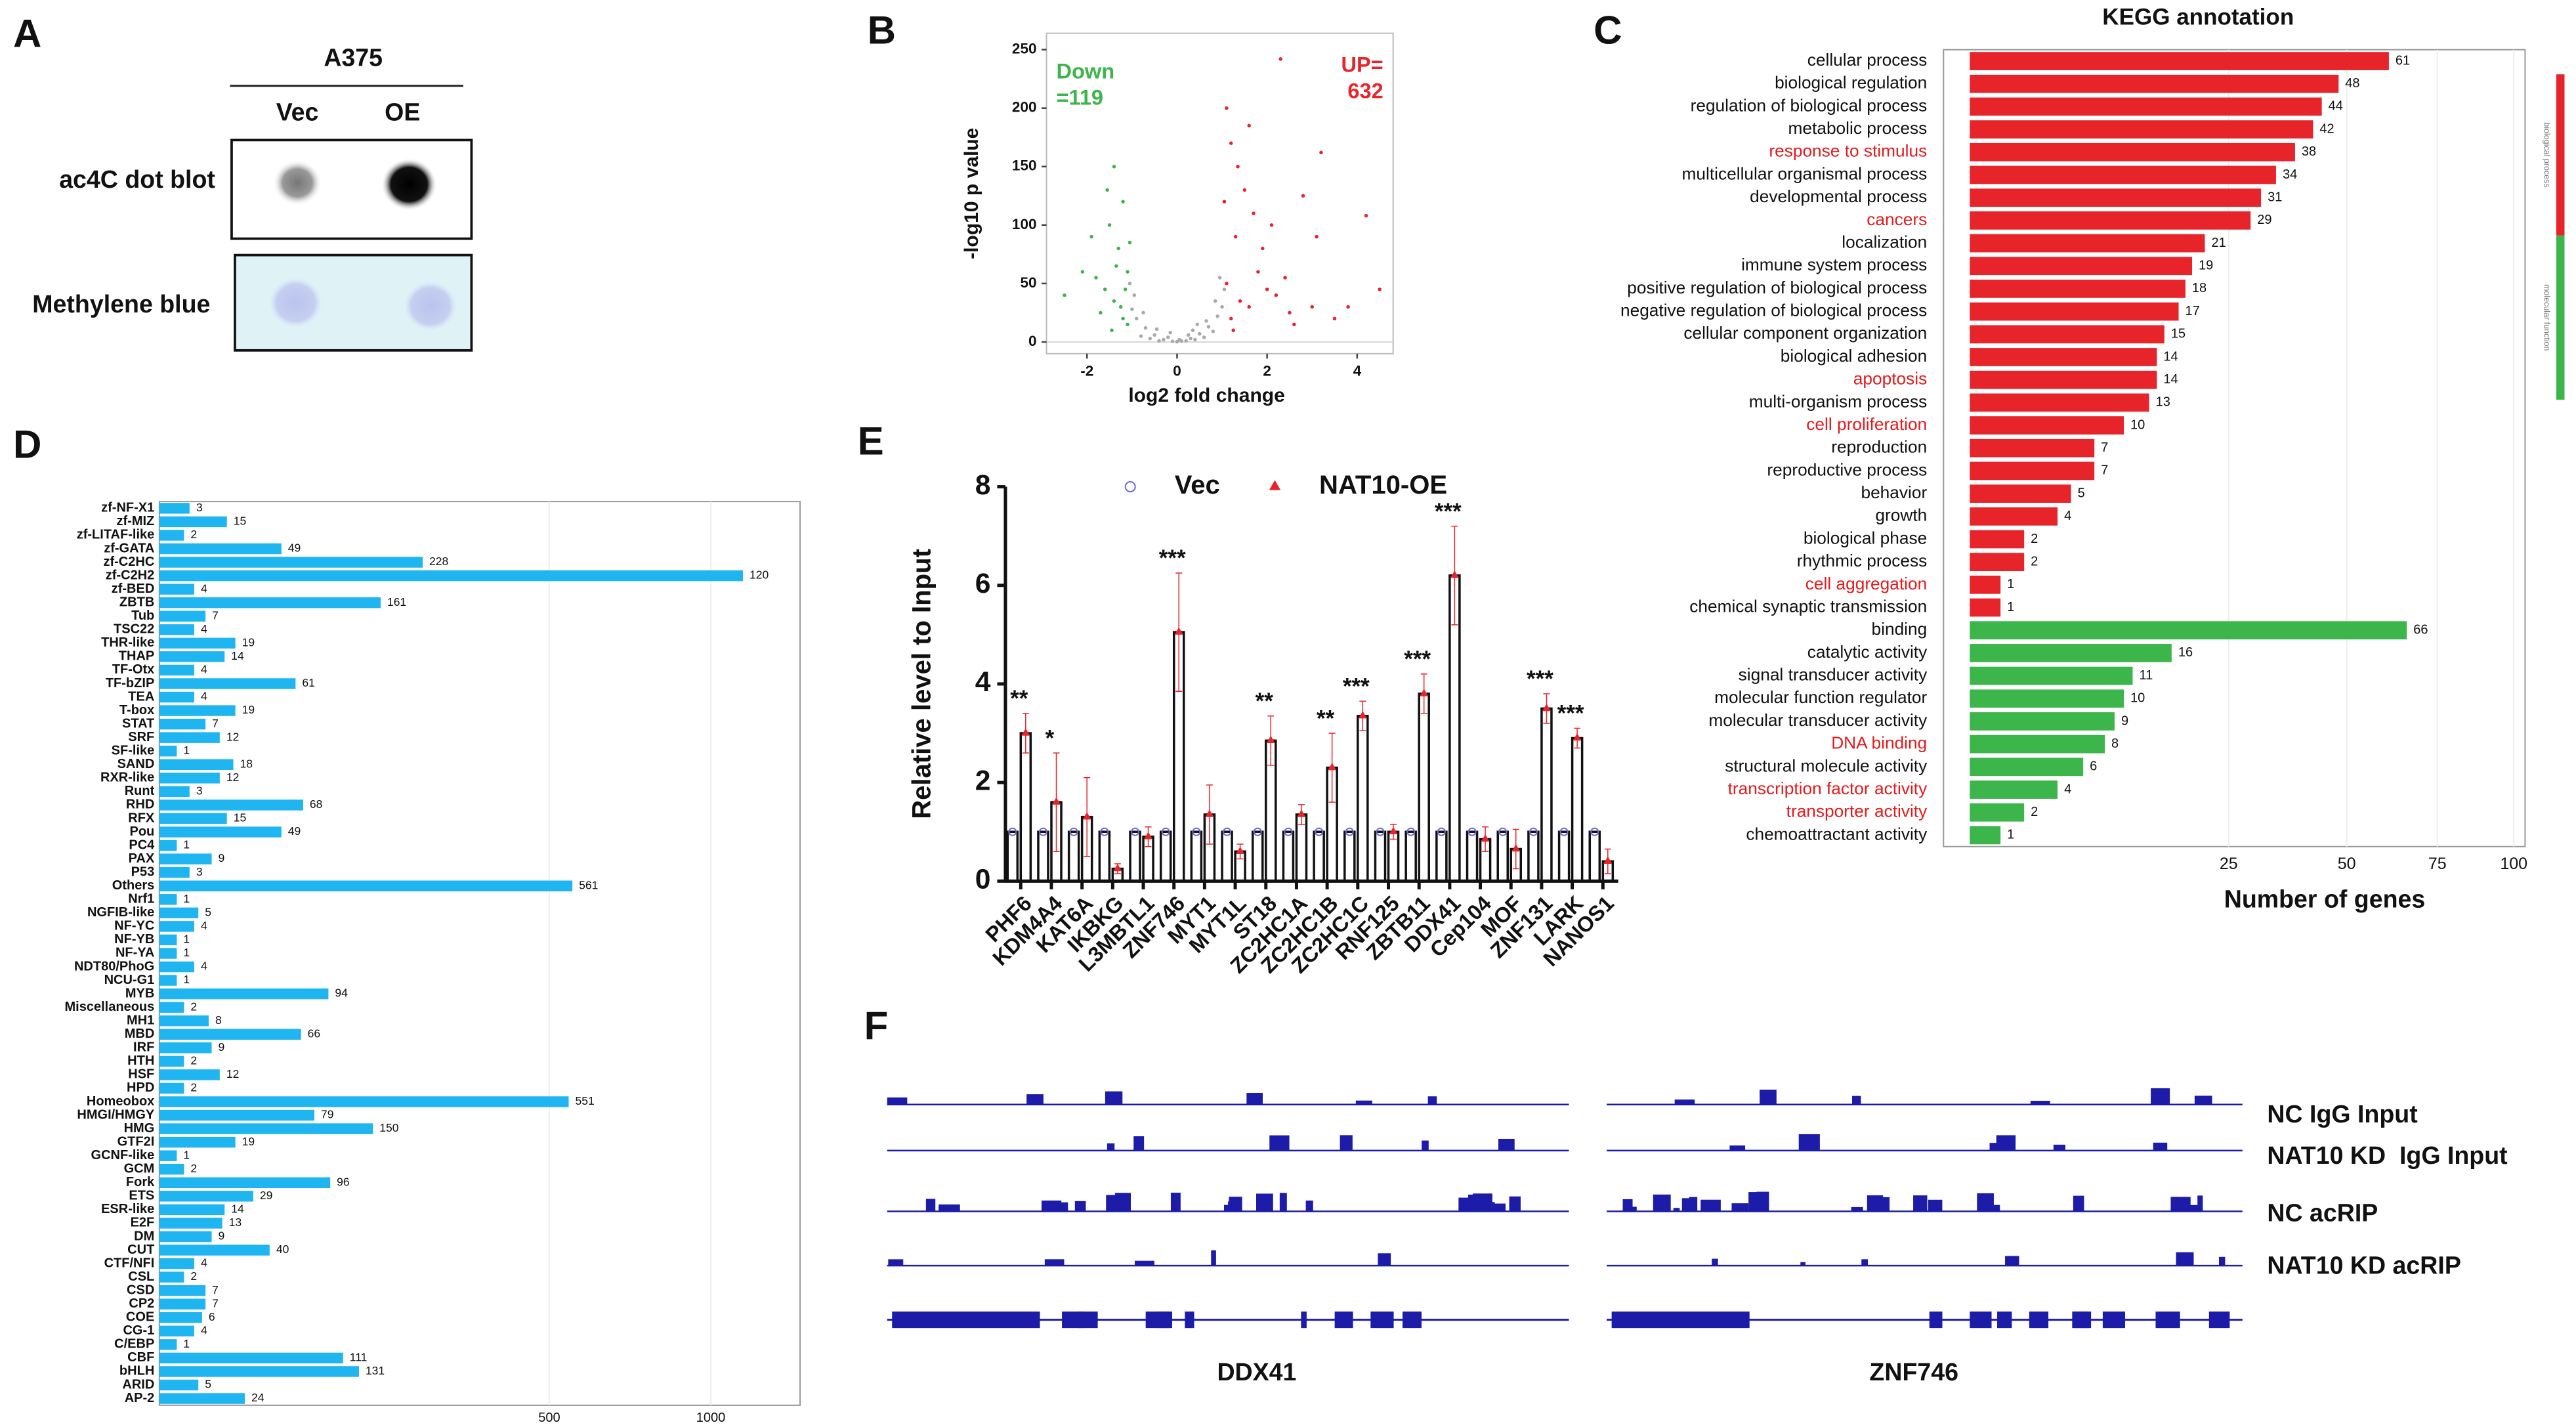 This screenshot has width=2576, height=1427. Describe the element at coordinates (127, 1209) in the screenshot. I see `category-label: ESR-like` at that location.